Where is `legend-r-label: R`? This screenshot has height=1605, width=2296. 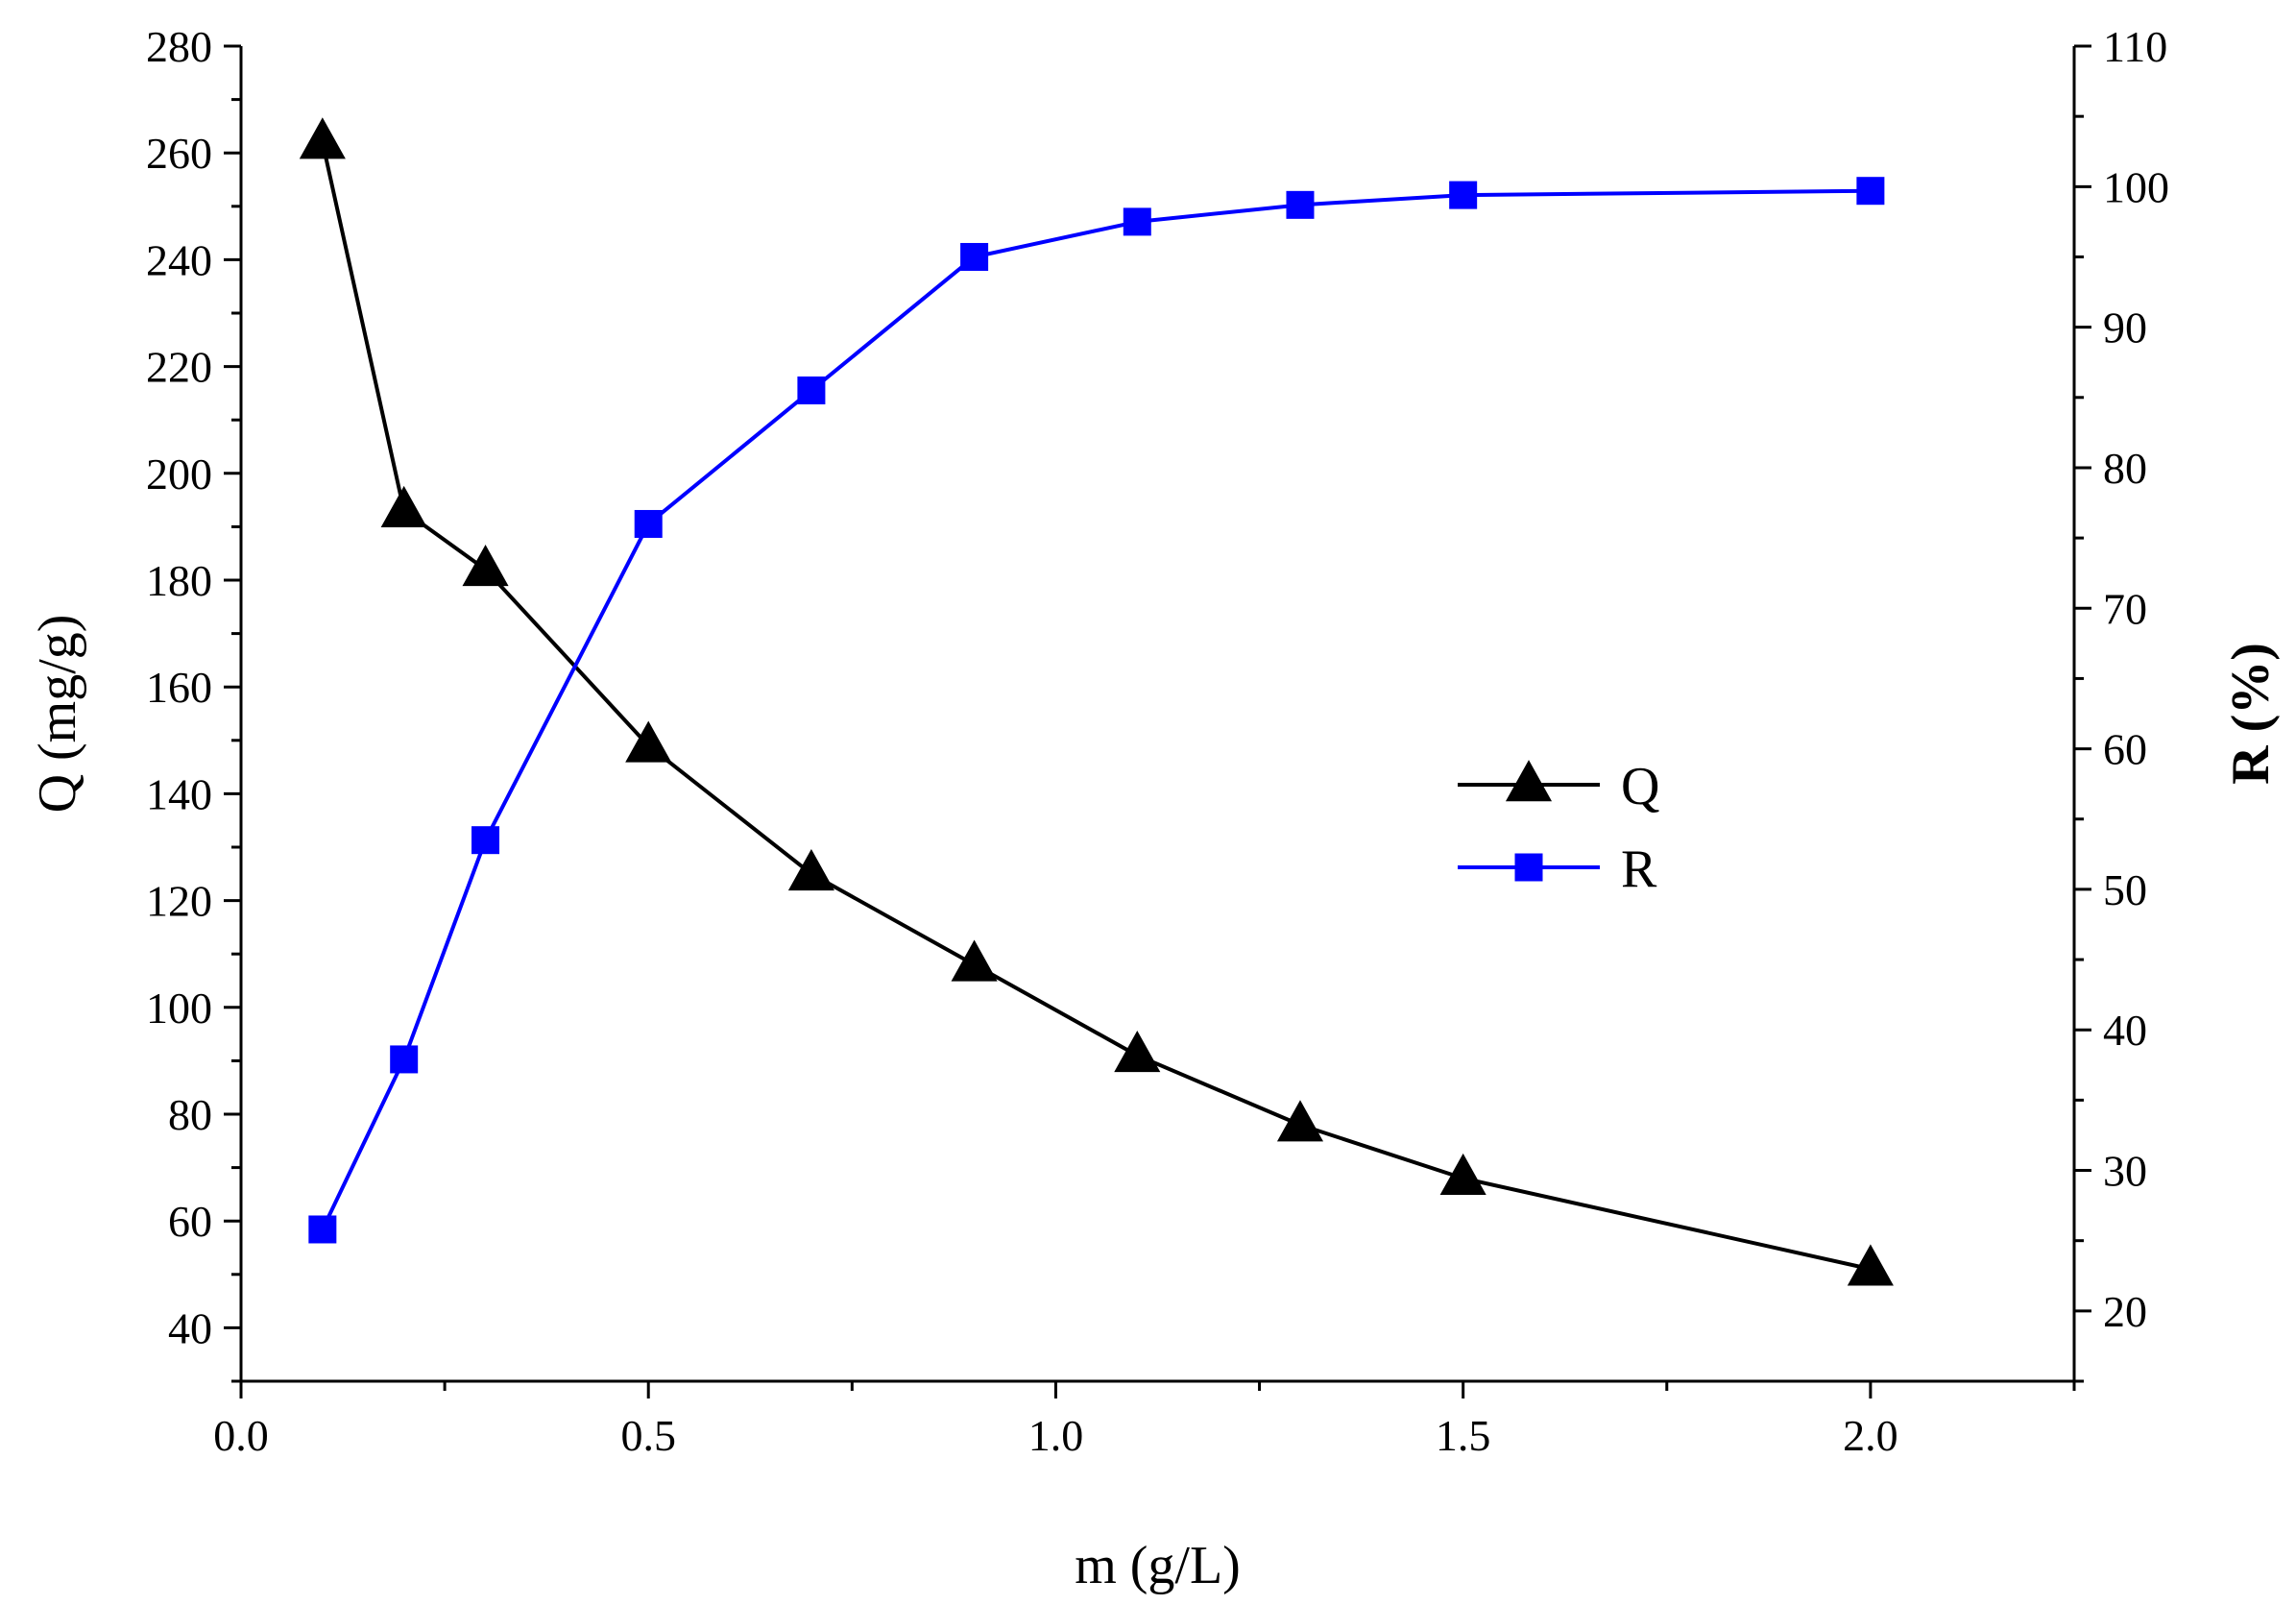 legend-r-label: R is located at coordinates (1639, 869).